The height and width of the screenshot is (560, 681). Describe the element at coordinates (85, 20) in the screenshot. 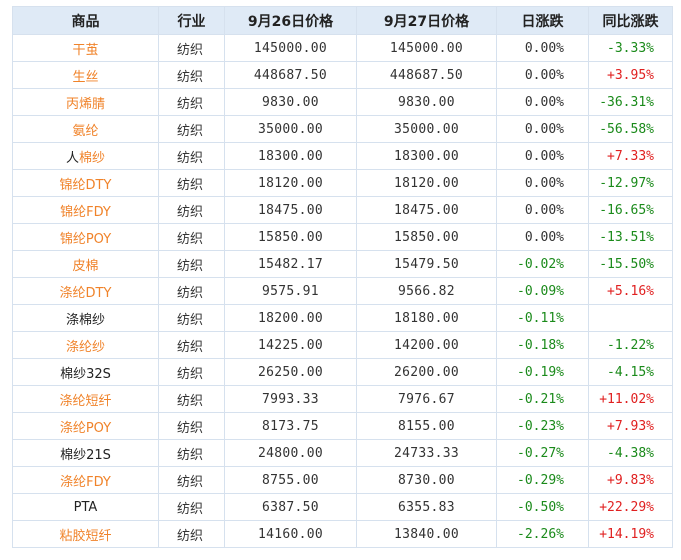

I see `header-name: 商品` at that location.